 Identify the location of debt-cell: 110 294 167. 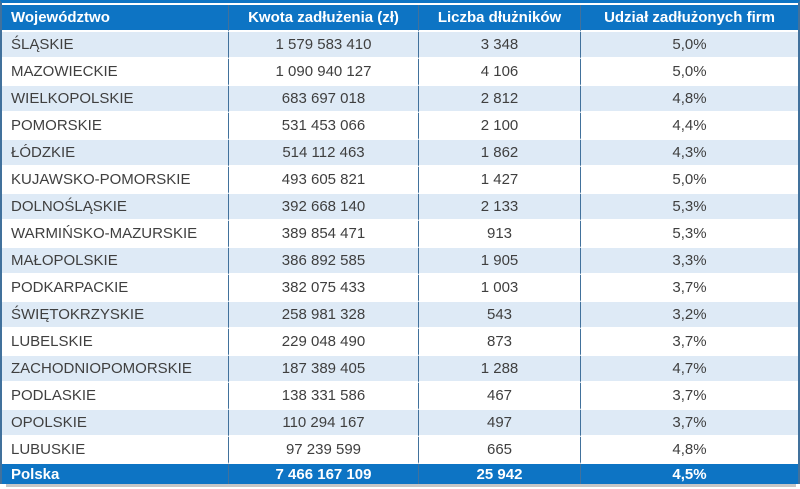
(323, 423).